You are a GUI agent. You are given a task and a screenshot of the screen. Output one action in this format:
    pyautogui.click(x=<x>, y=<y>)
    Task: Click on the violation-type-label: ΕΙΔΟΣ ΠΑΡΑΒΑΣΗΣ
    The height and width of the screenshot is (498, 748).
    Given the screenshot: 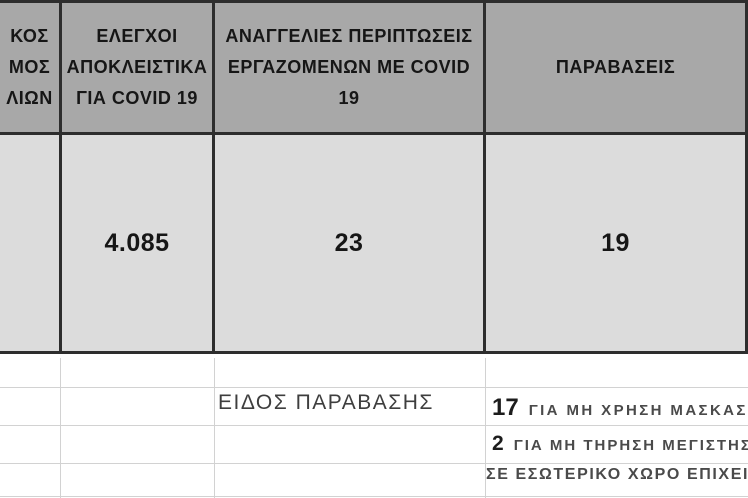 What is the action you would take?
    pyautogui.click(x=326, y=402)
    